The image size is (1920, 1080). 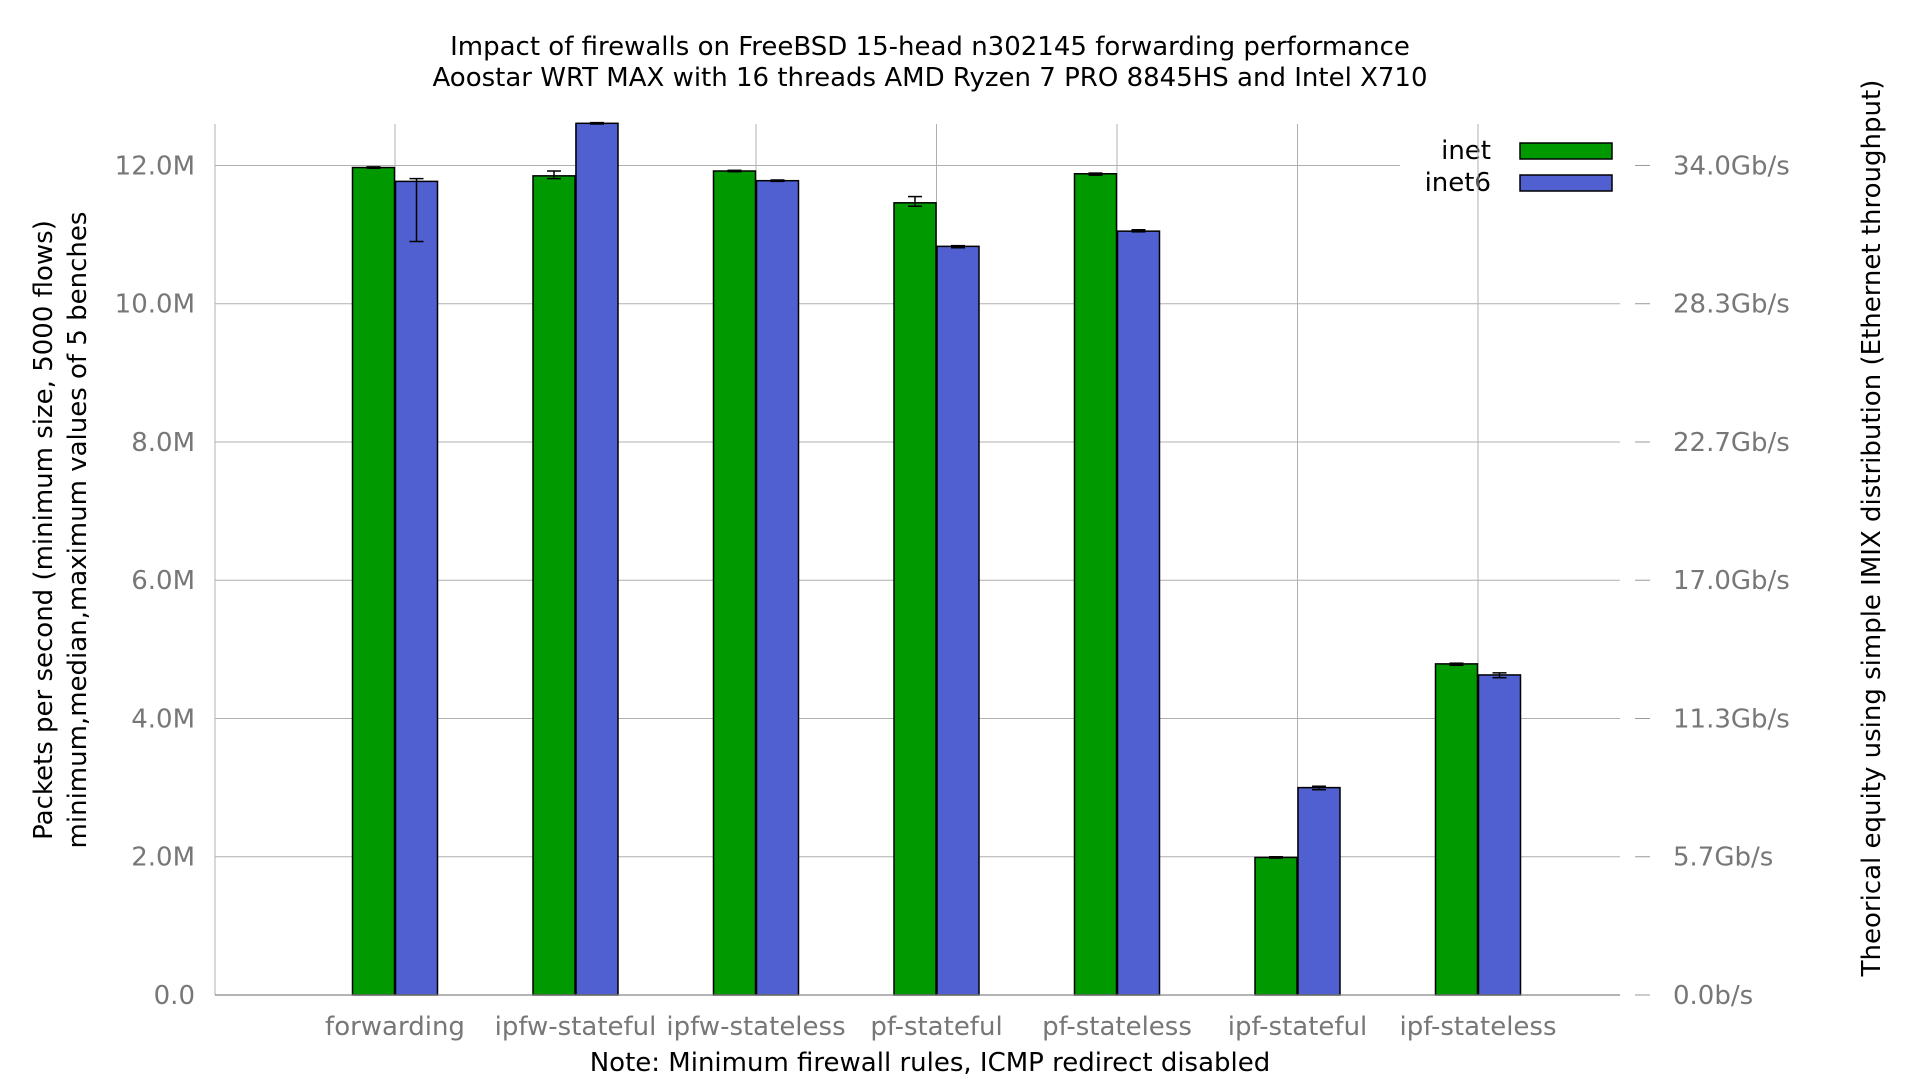 What do you see at coordinates (163, 581) in the screenshot?
I see `y-tick-label: 6.0M` at bounding box center [163, 581].